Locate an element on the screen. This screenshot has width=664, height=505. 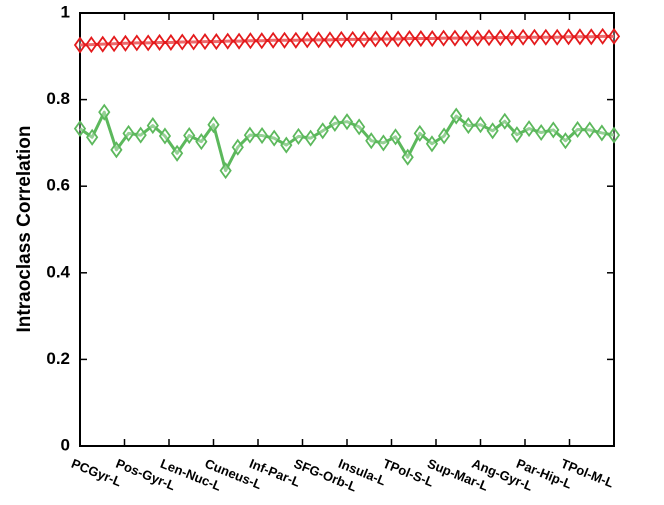
y-tick-label: 1 is located at coordinates (65, 11).